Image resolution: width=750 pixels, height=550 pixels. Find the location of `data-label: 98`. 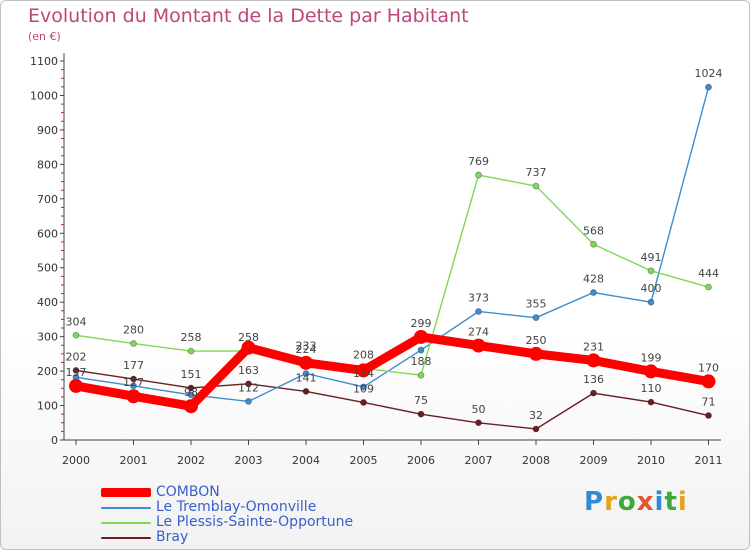

data-label: 98 is located at coordinates (191, 392).